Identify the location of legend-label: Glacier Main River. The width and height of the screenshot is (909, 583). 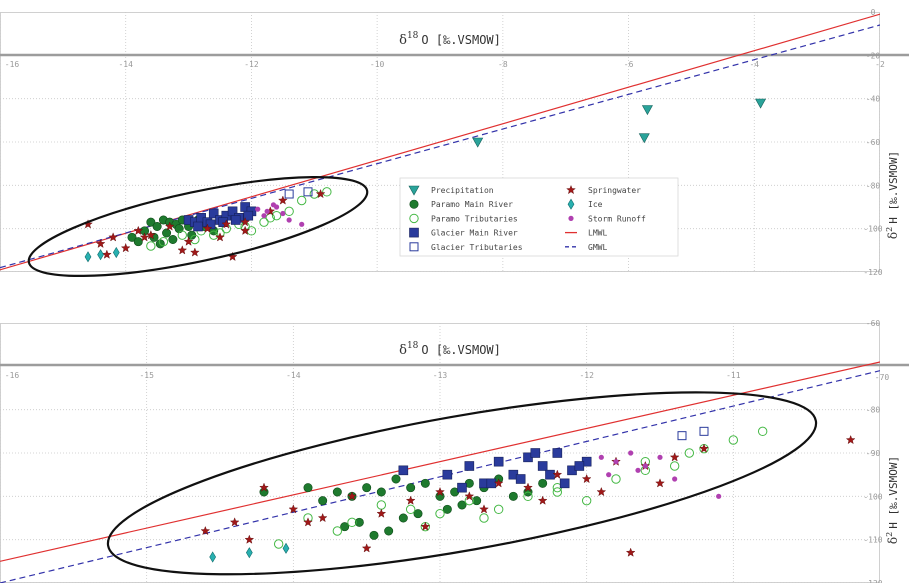
(474, 233).